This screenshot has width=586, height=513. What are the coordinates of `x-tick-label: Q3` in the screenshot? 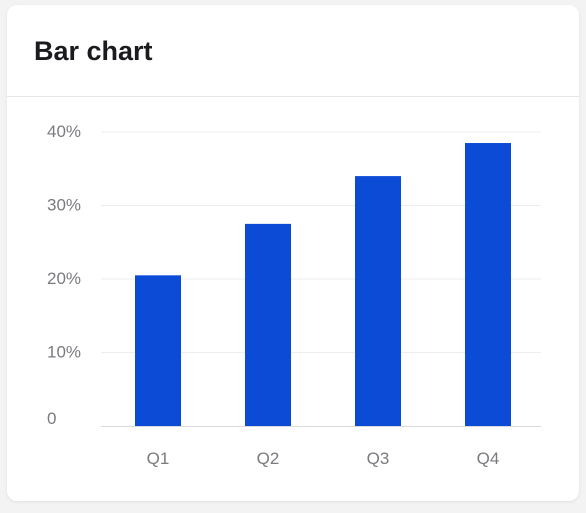 It's located at (378, 458).